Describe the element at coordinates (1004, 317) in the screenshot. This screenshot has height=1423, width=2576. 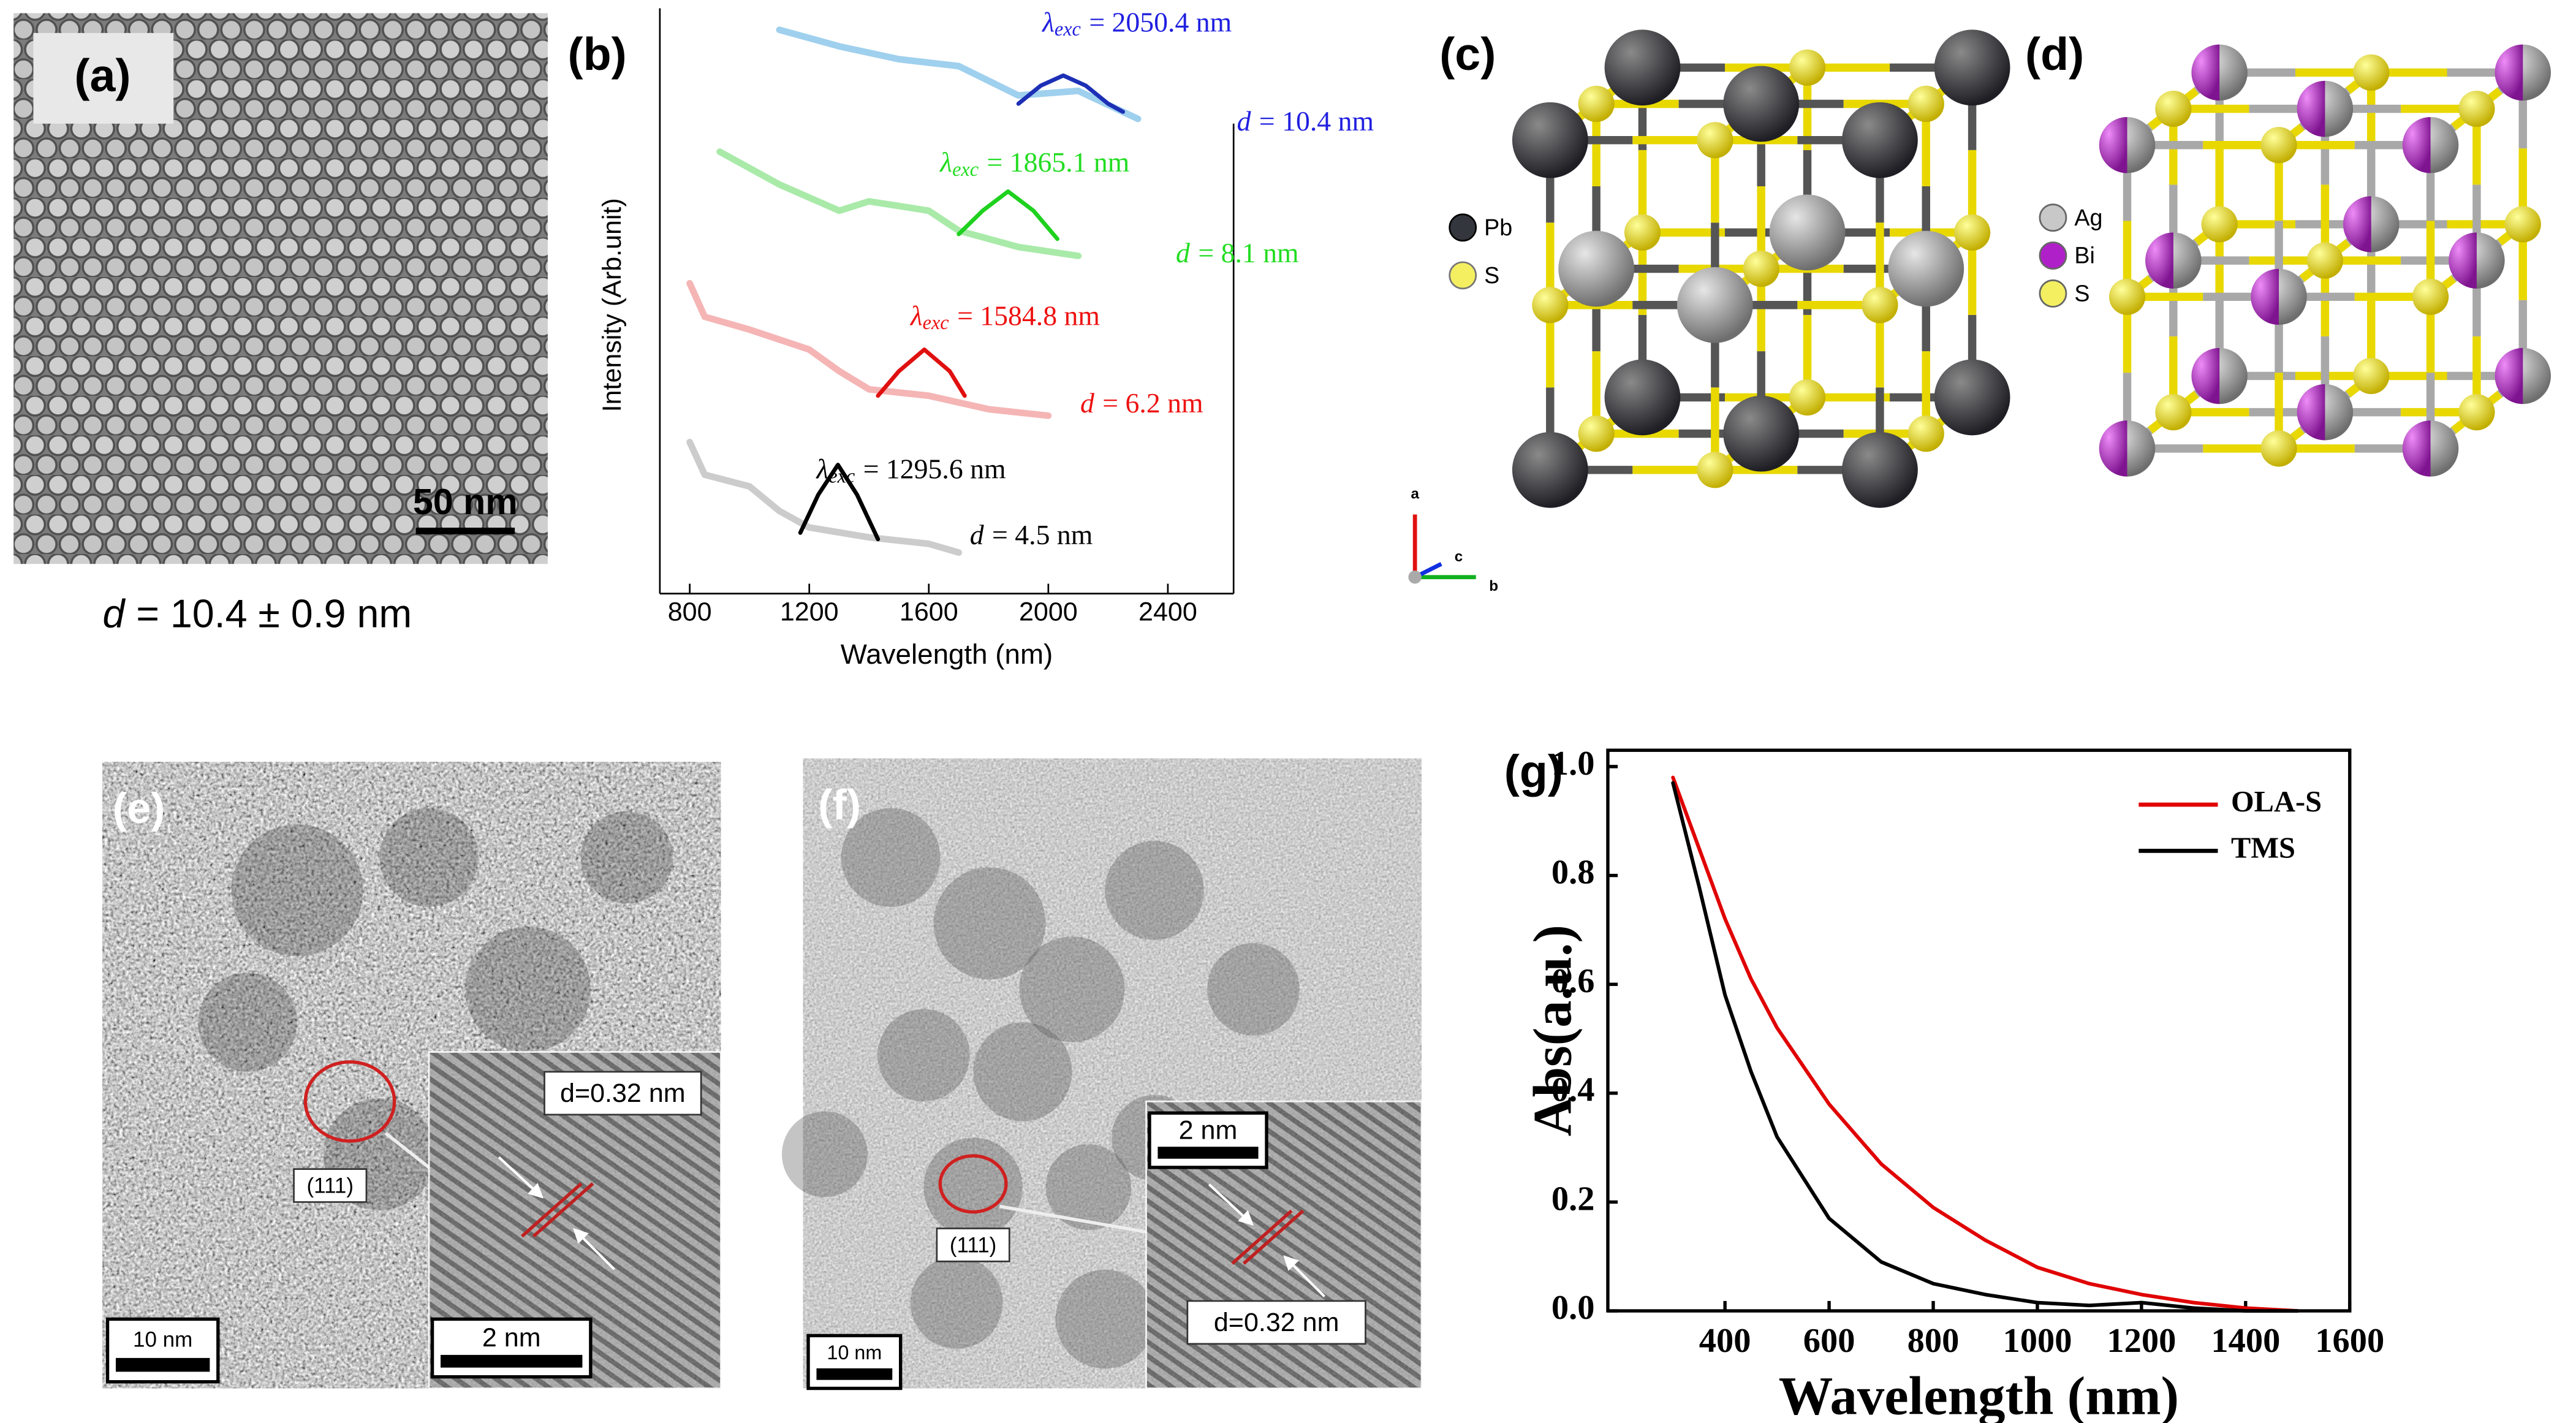
I see `annotation: λexc = 1584.8 nm` at that location.